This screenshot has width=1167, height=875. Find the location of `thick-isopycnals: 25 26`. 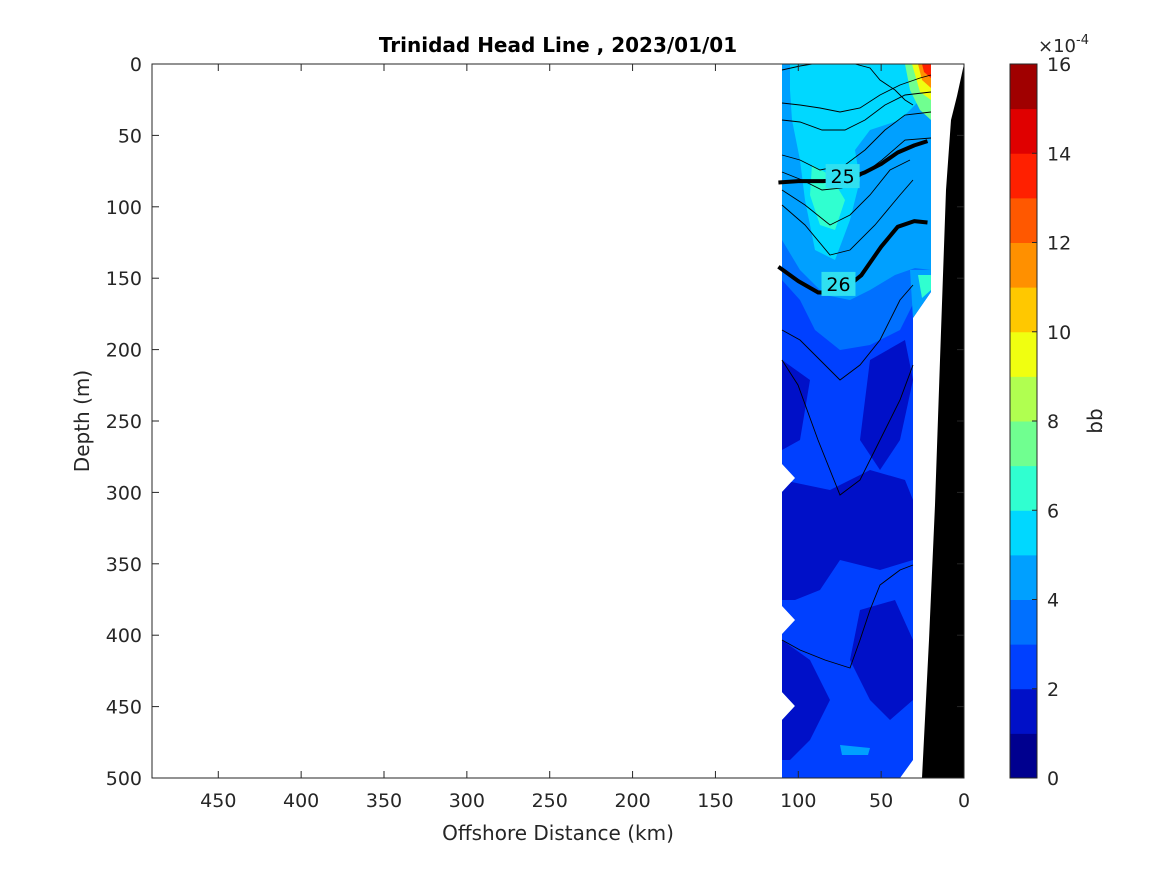

thick-isopycnals: 25 26 is located at coordinates (853, 217).